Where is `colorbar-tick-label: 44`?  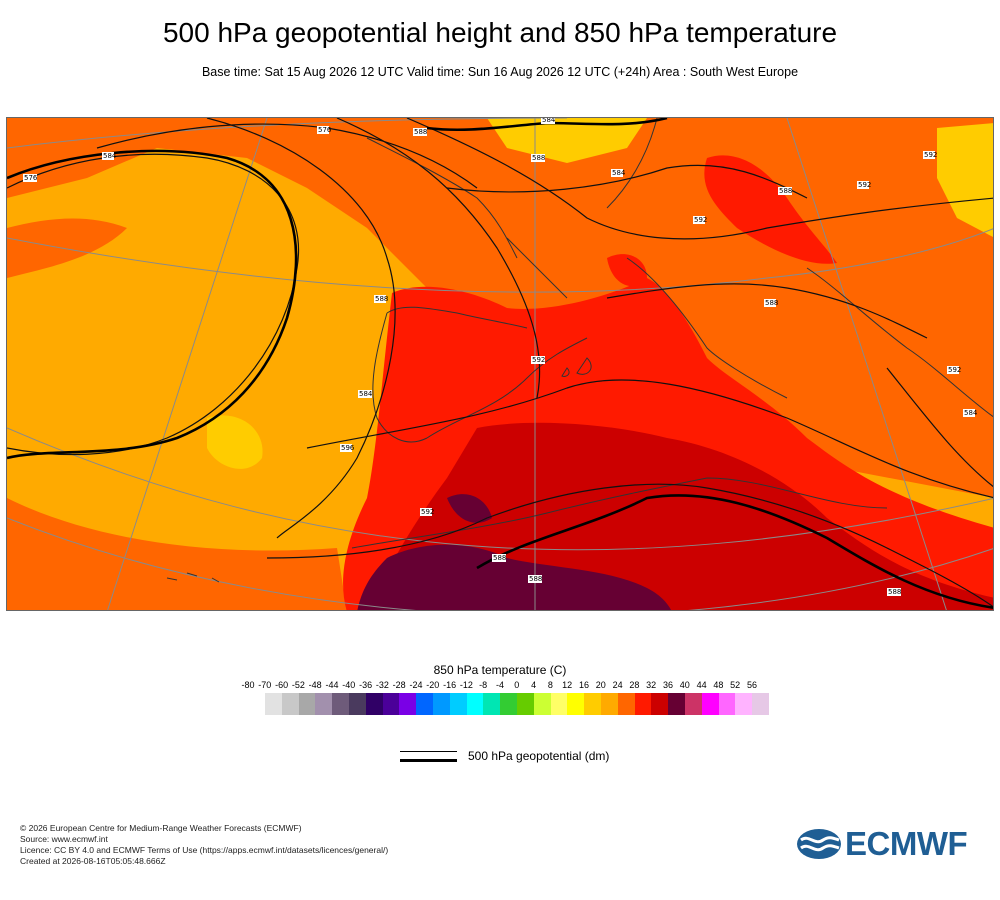
colorbar-tick-label: 44 is located at coordinates (701, 685).